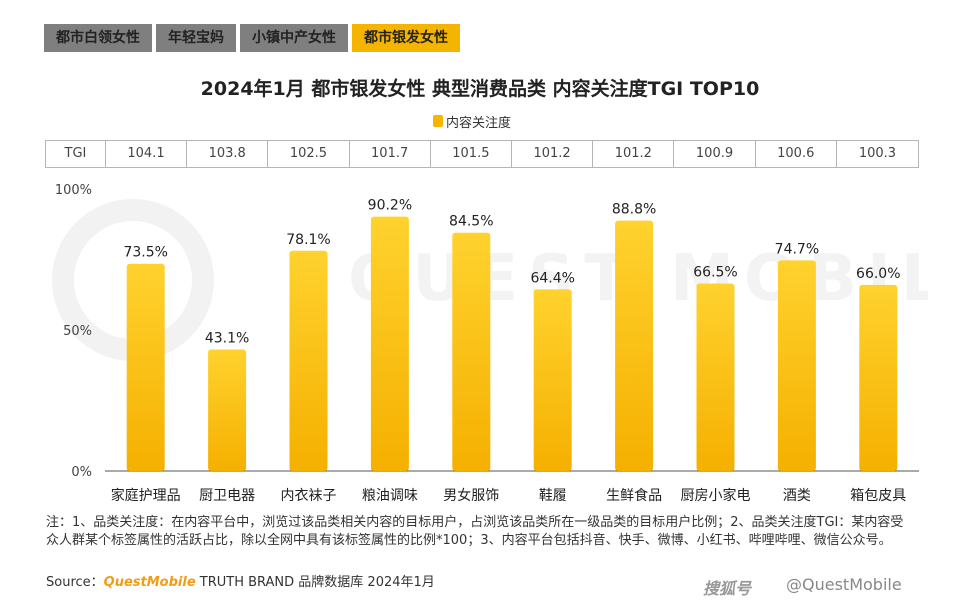 The image size is (960, 606). What do you see at coordinates (844, 584) in the screenshot?
I see `footer-credit: @QuestMobile` at bounding box center [844, 584].